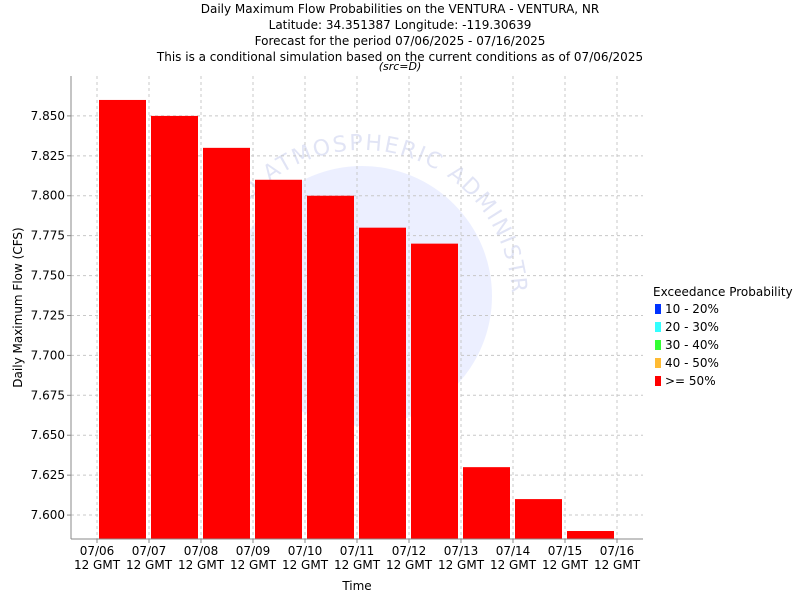  Describe the element at coordinates (253, 551) in the screenshot. I see `x-tick-date: 07/09` at that location.